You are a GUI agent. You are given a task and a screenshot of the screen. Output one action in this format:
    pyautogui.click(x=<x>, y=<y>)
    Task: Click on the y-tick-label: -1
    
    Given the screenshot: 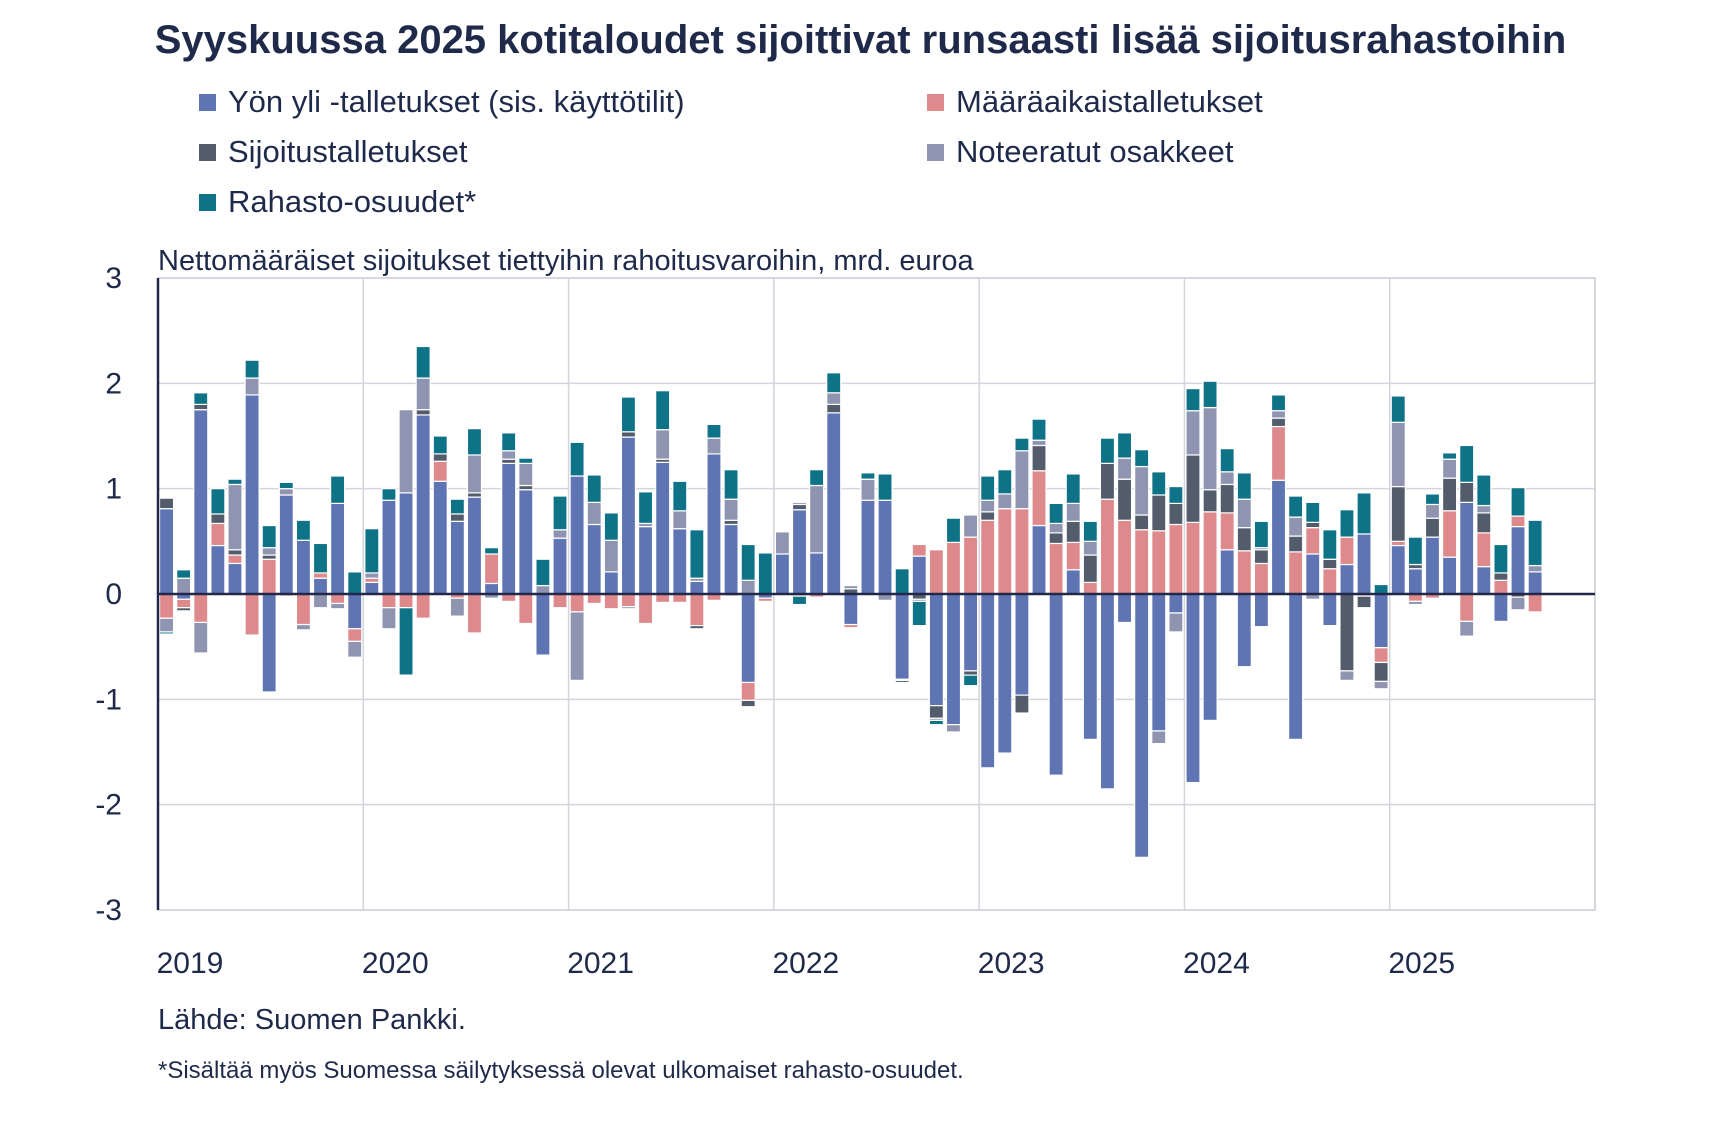 What is the action you would take?
    pyautogui.click(x=108, y=699)
    